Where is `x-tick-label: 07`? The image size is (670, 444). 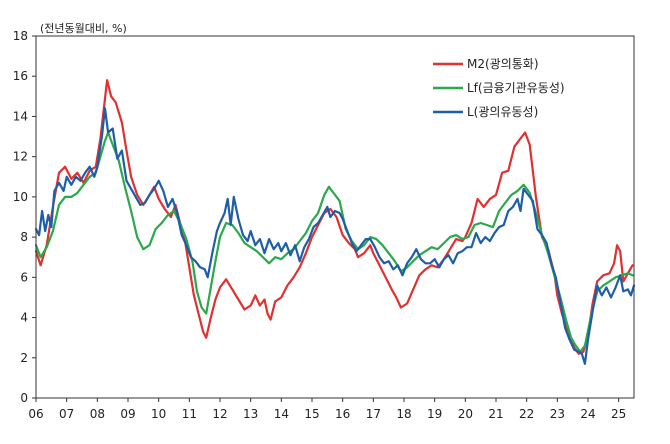 x-tick-label: 07 is located at coordinates (66, 414).